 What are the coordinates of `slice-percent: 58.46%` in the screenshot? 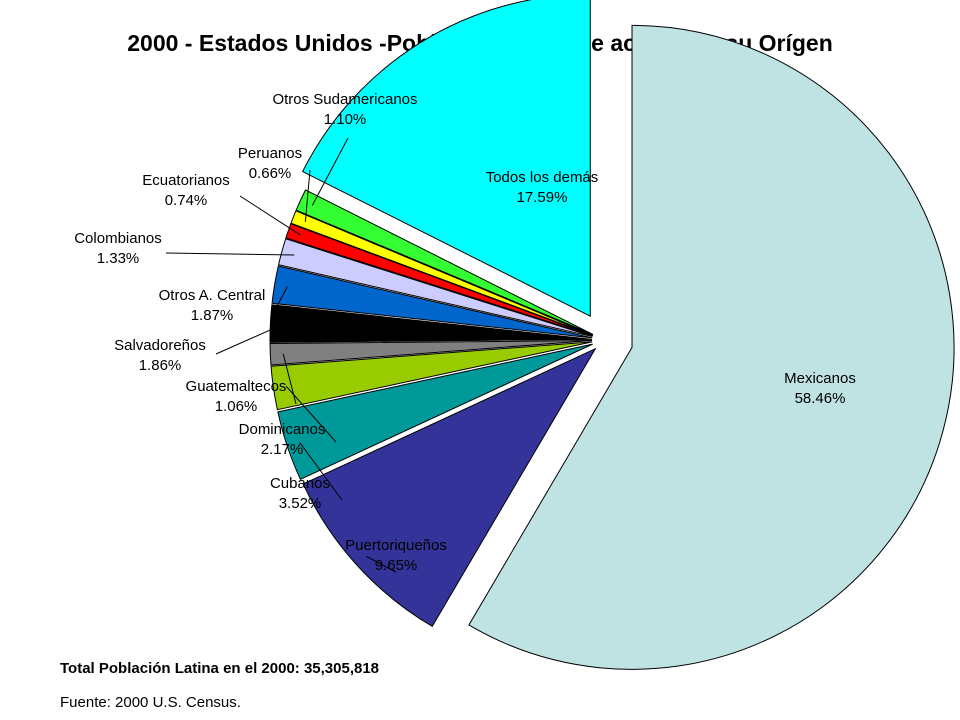 It's located at (820, 398).